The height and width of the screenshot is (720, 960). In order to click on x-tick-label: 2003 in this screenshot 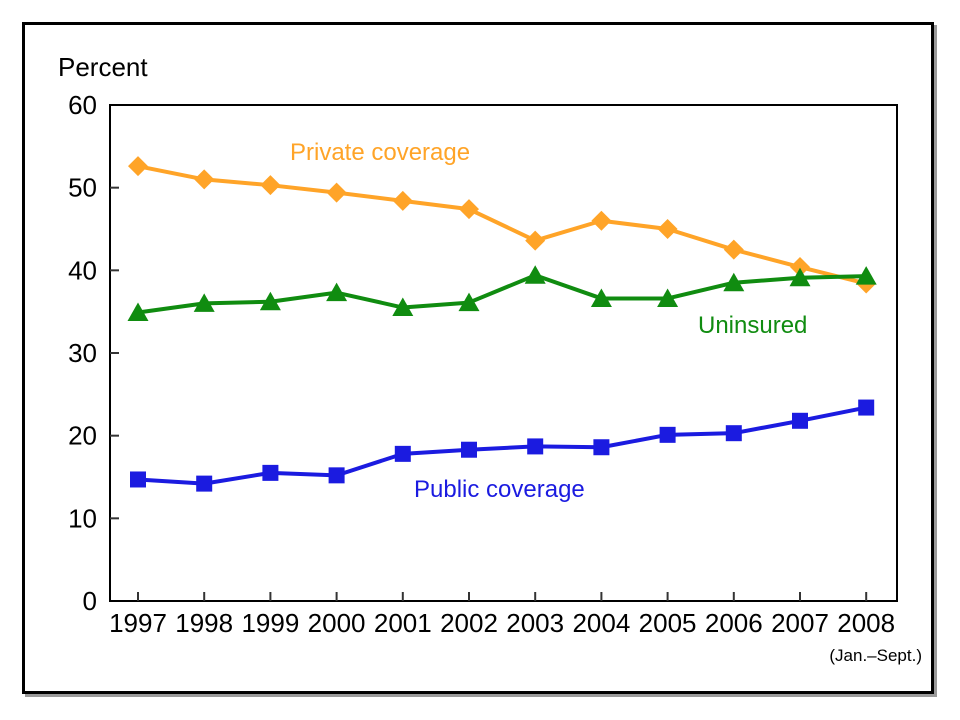, I will do `click(535, 623)`.